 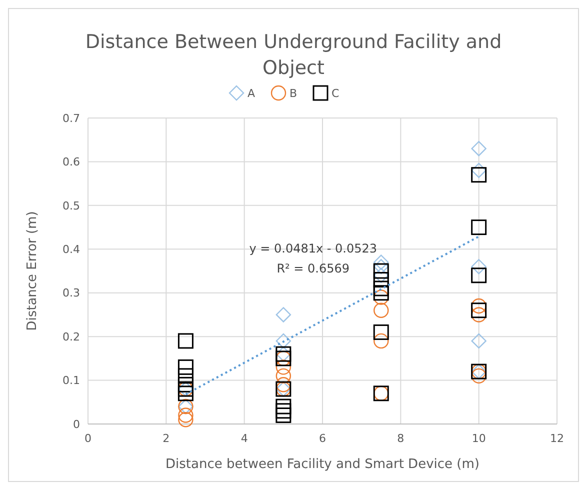 I want to click on annotation: y = 0.0481x - 0.0523, so click(x=313, y=249).